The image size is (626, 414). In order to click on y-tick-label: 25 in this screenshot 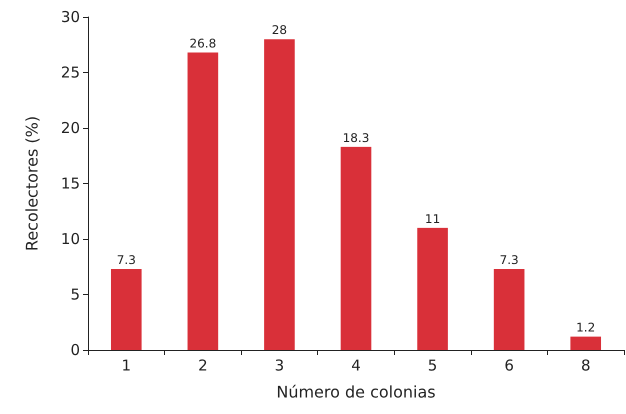, I will do `click(70, 73)`.